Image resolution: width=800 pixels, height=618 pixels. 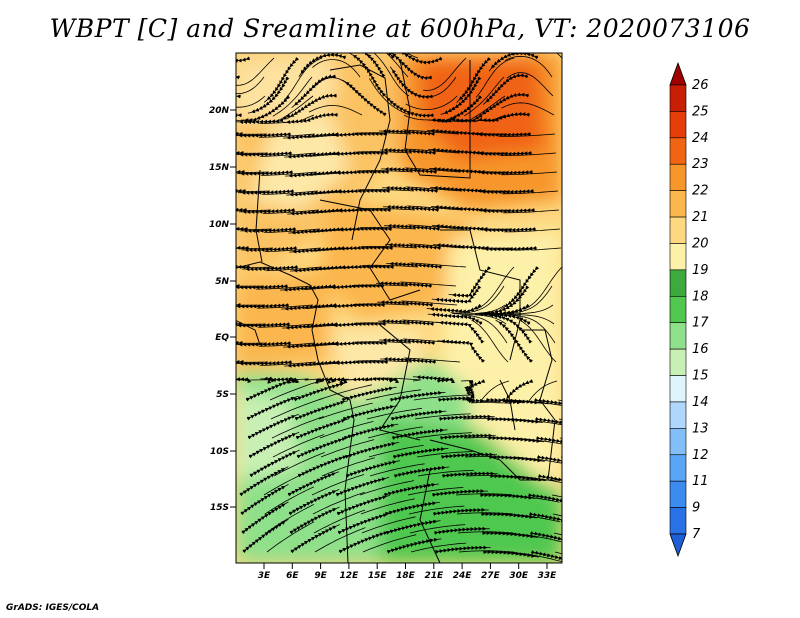 What do you see at coordinates (700, 455) in the screenshot?
I see `colorbar-label: 12` at bounding box center [700, 455].